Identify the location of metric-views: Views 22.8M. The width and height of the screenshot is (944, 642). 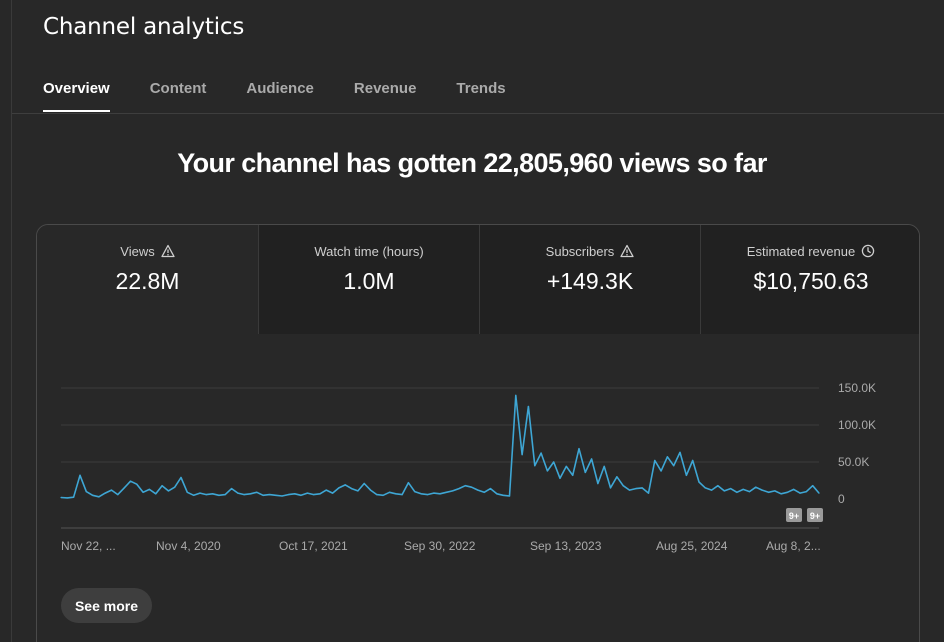
(147, 279).